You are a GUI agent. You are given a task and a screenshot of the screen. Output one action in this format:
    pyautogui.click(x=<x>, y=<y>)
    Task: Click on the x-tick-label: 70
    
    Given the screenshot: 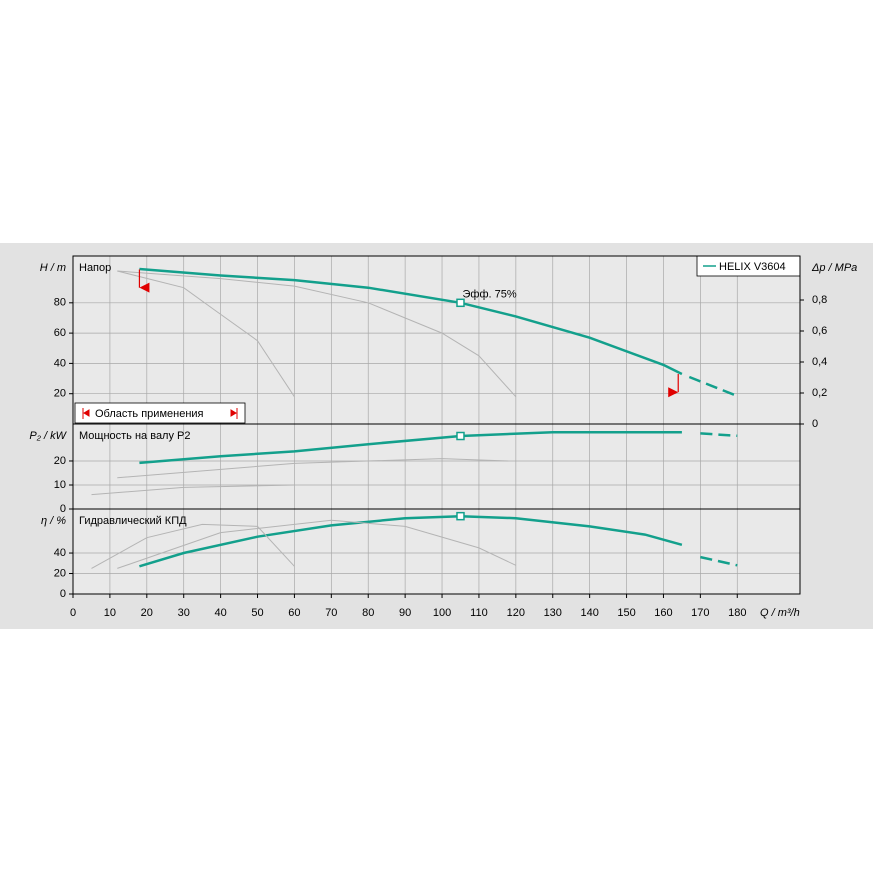 What is the action you would take?
    pyautogui.click(x=331, y=613)
    